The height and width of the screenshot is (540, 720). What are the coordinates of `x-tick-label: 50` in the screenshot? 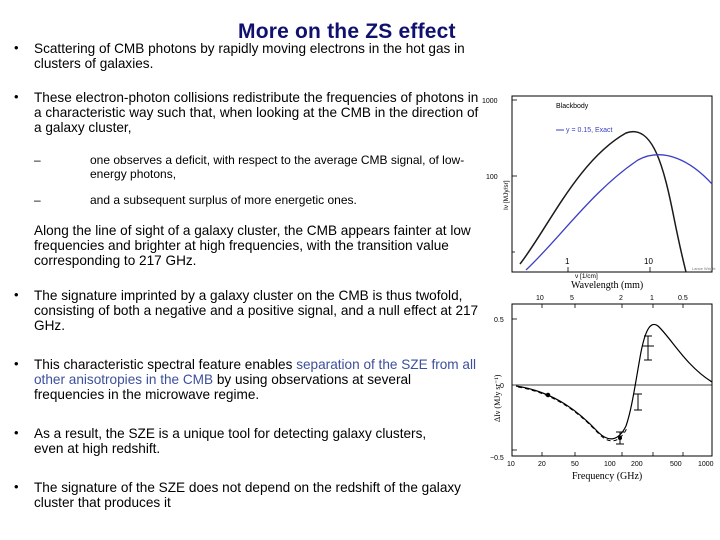 It's located at (575, 464).